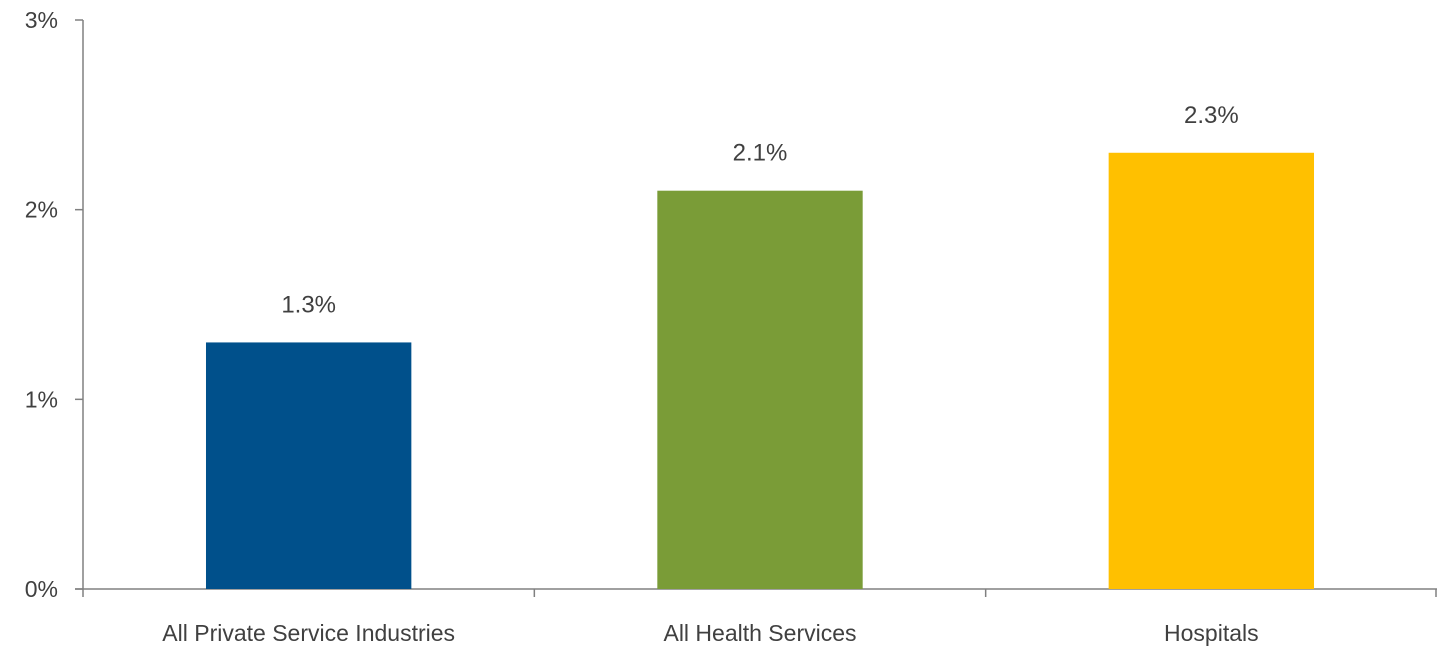 This screenshot has width=1437, height=649. I want to click on y-tick-label: 3%, so click(41, 20).